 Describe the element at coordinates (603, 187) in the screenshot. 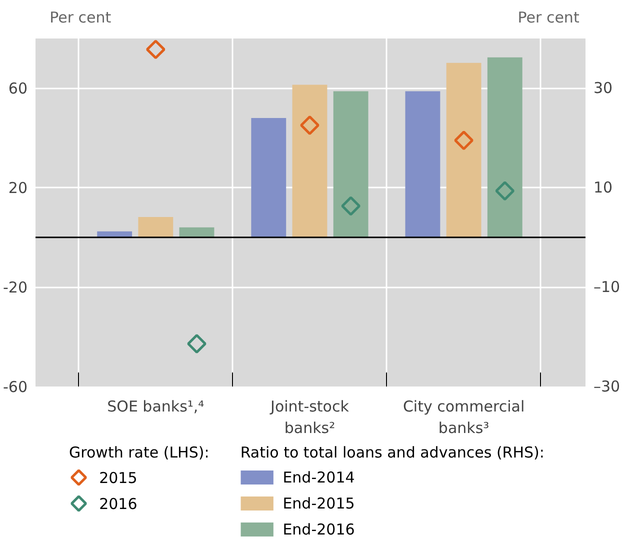

I see `y2-tick-label: 10` at that location.